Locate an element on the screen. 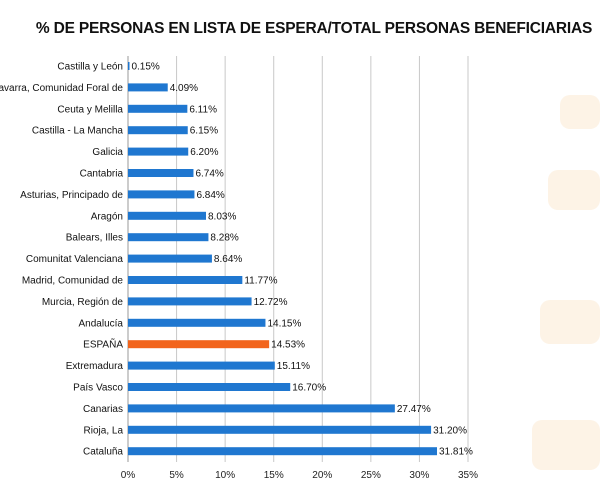  value-label: 14.15% is located at coordinates (284, 323).